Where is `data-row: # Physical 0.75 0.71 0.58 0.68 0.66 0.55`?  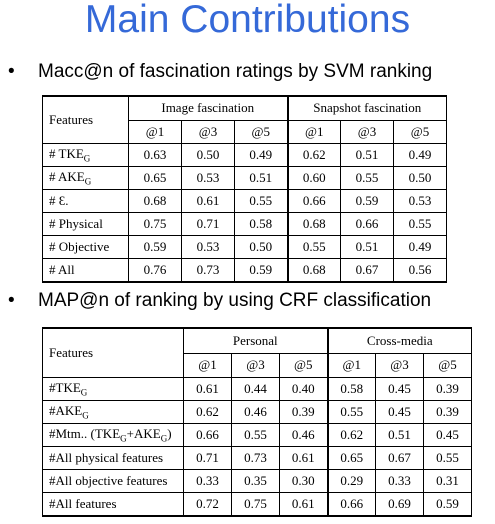
data-row: # Physical 0.75 0.71 0.58 0.68 0.66 0.55 is located at coordinates (245, 224).